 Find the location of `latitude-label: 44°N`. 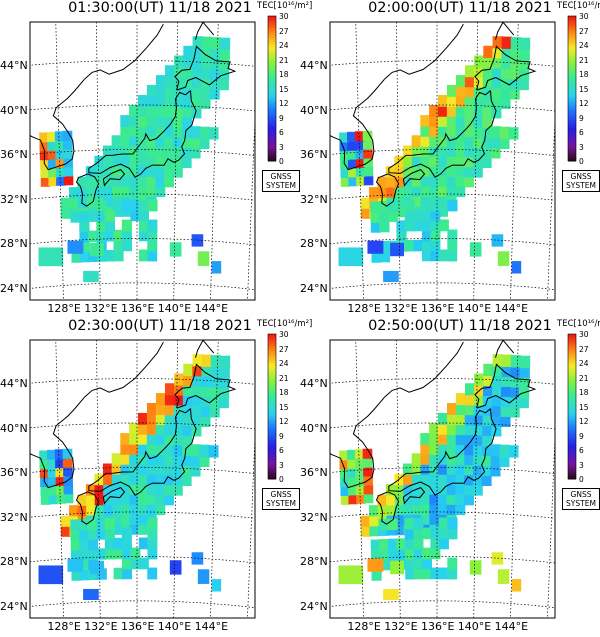

latitude-label: 44°N is located at coordinates (314, 66).